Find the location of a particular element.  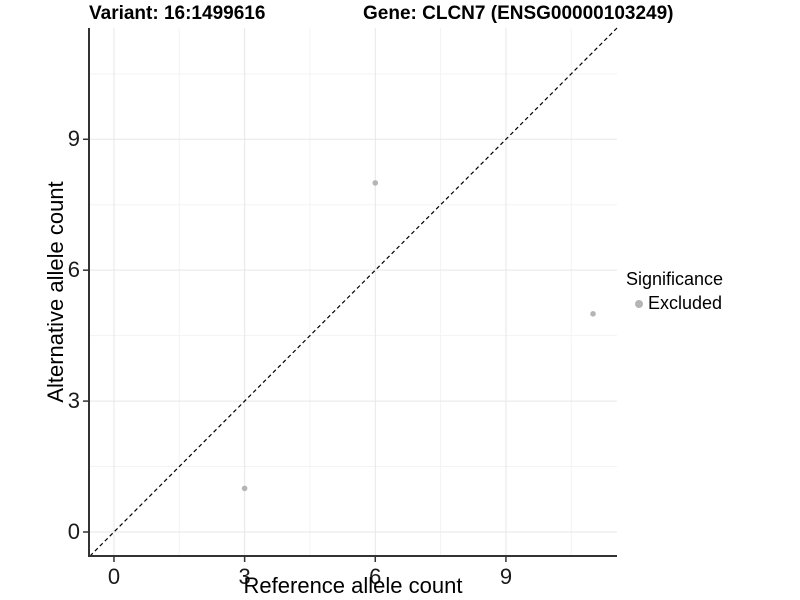

x-tick-label: 9 is located at coordinates (506, 576).